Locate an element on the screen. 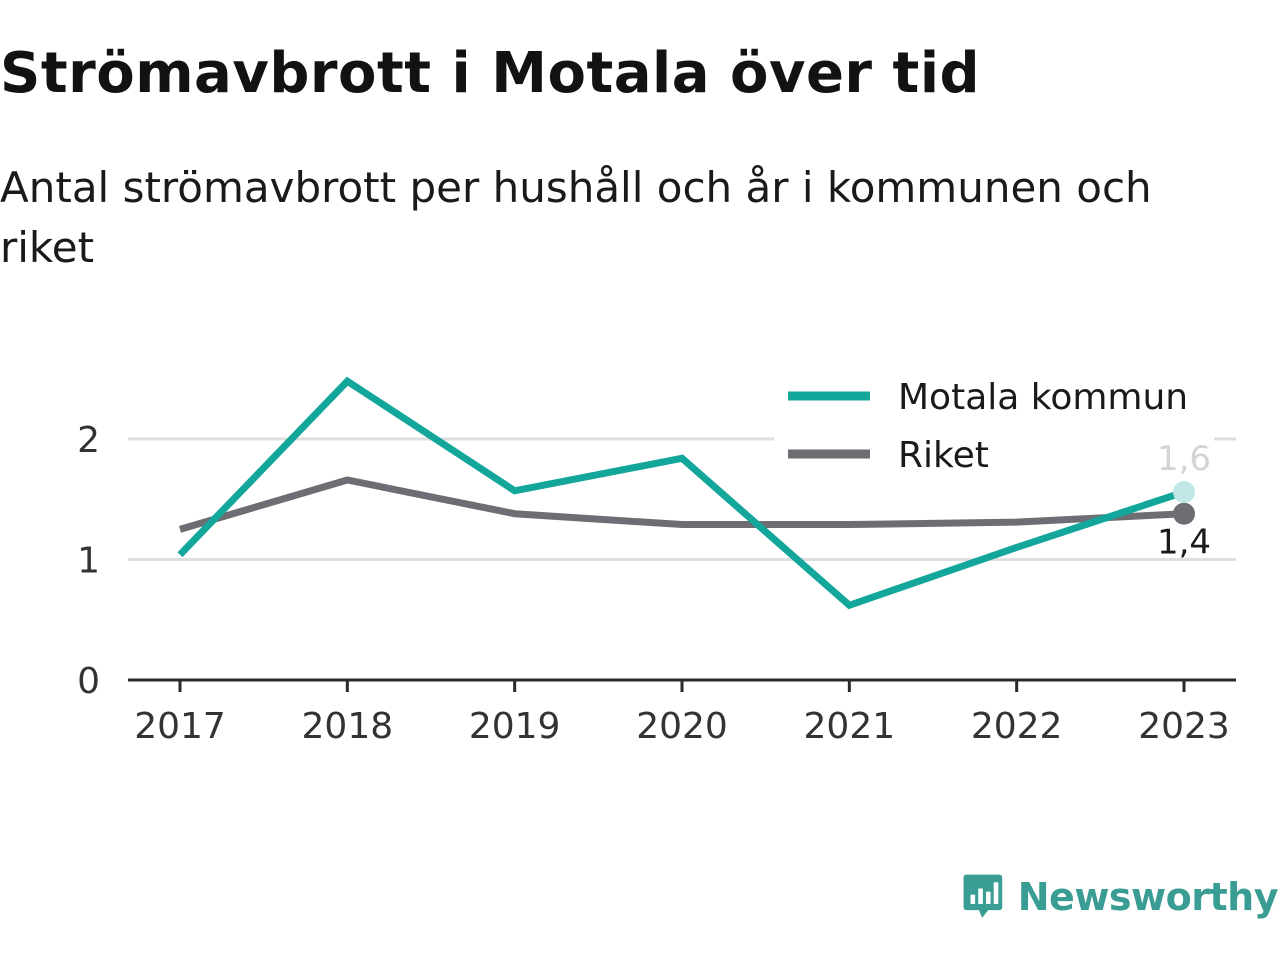 This screenshot has height=960, width=1280. x-tick-label-2023: 2023 is located at coordinates (1184, 726).